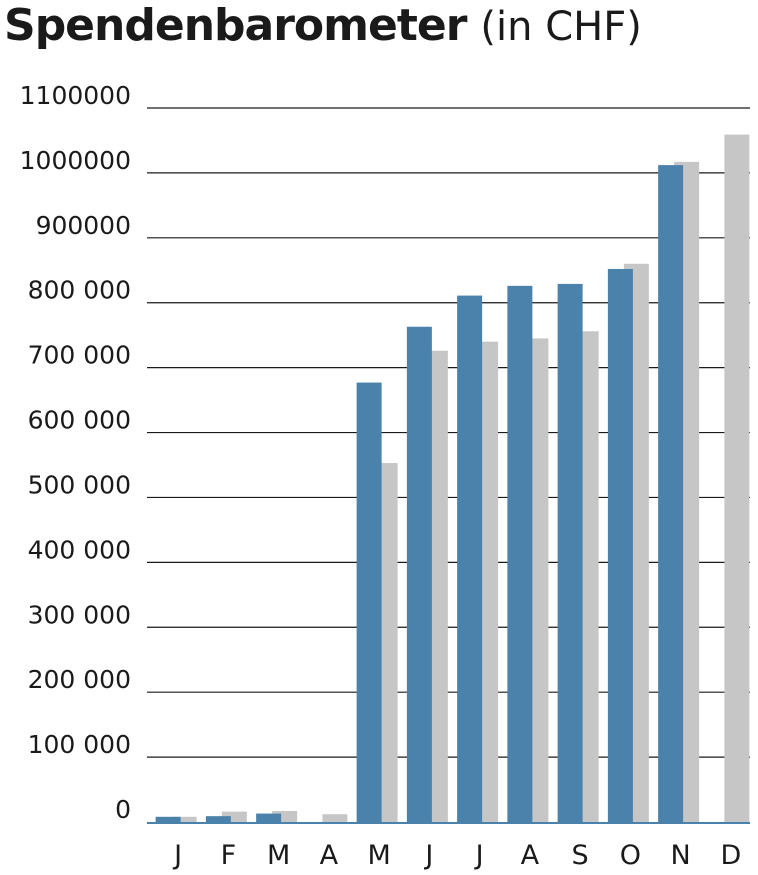  Describe the element at coordinates (79, 355) in the screenshot. I see `y-tick-label: 700 000` at that location.